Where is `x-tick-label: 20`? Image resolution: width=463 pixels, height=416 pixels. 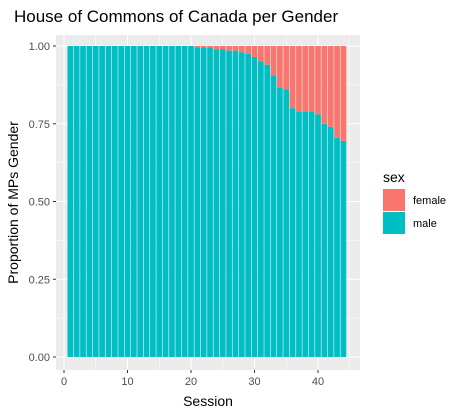 x-tick-label: 20 is located at coordinates (191, 382).